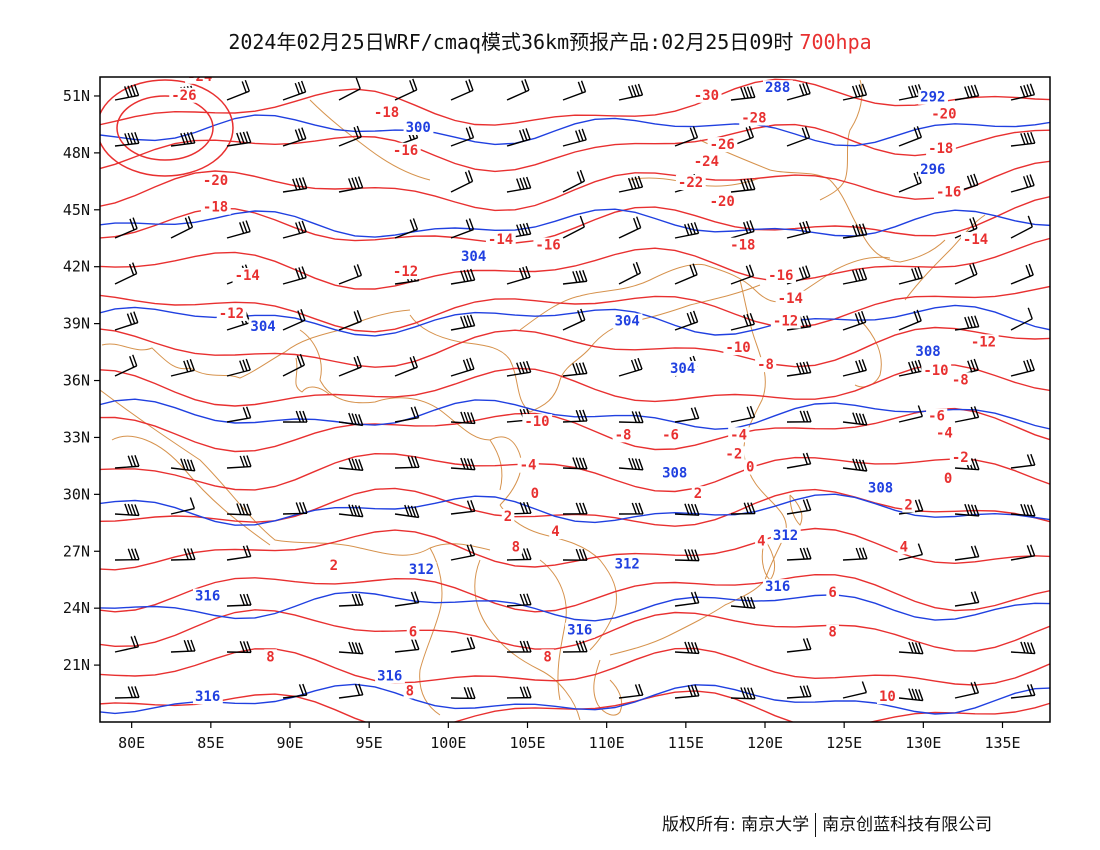 This screenshot has height=850, width=1100. Describe the element at coordinates (76, 665) in the screenshot. I see `lat-label: 21N` at that location.